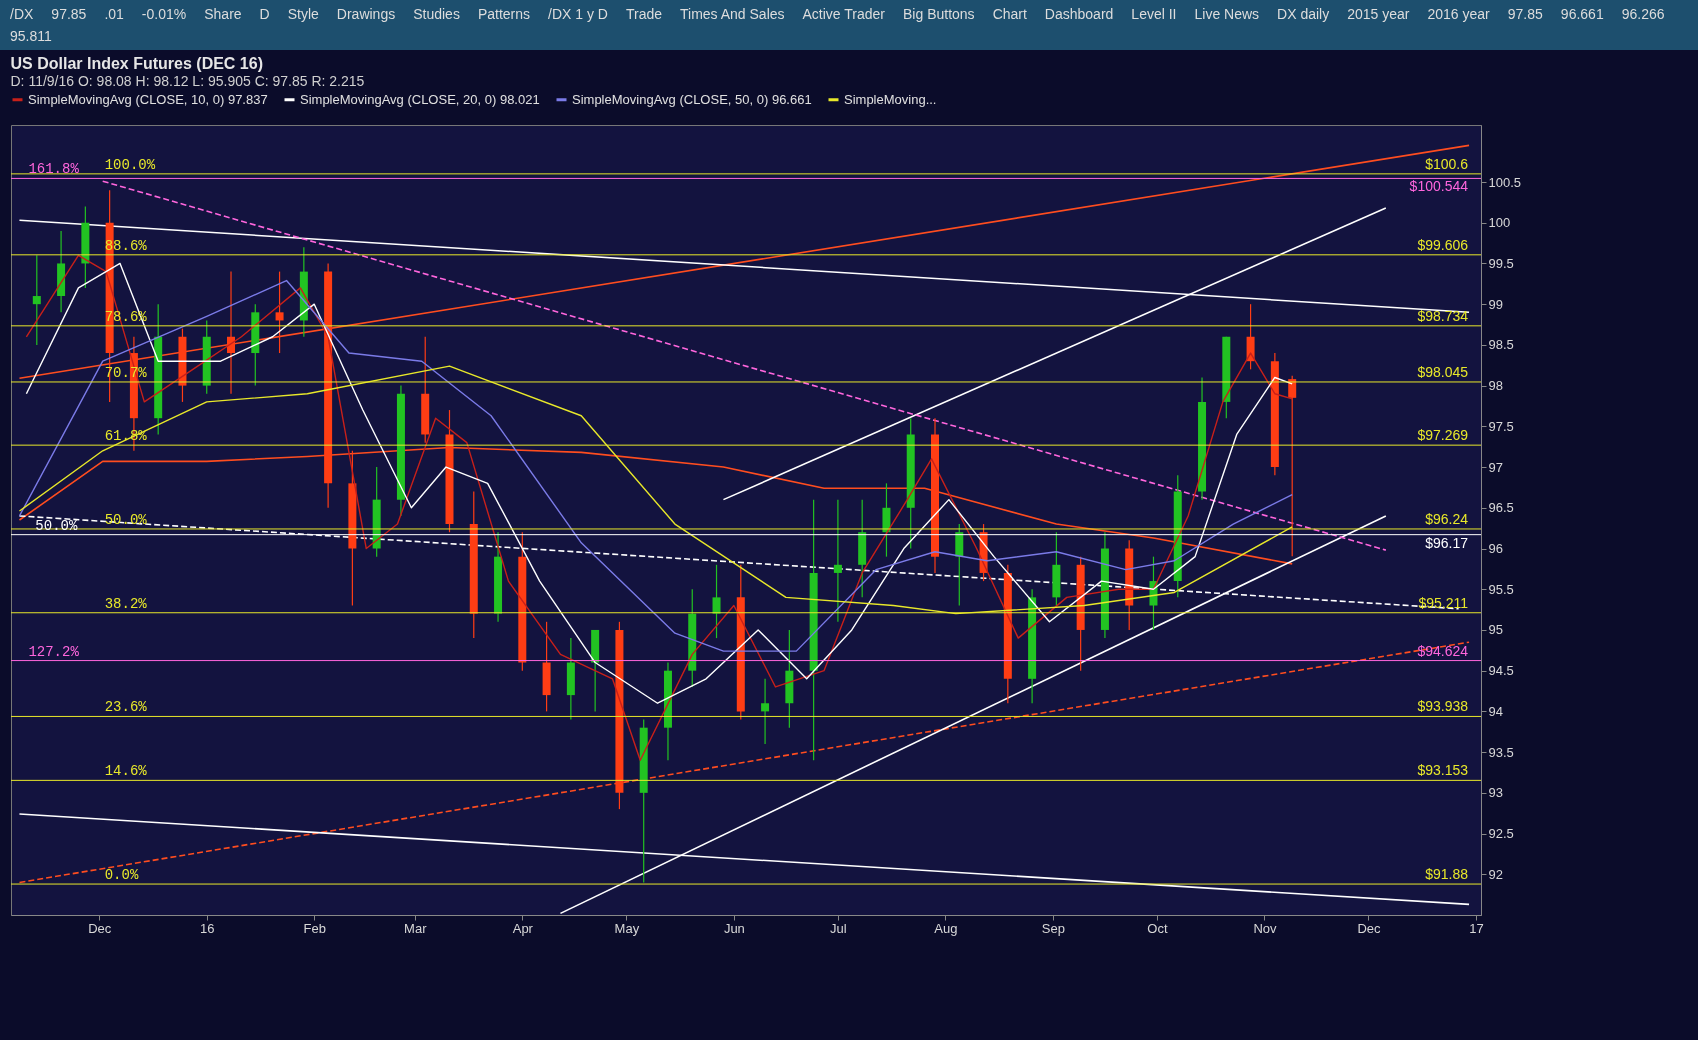 This screenshot has height=1040, width=1698. I want to click on legend-label: SimpleMovingAvg (CLOSE, 50, 0) 96.661, so click(692, 99).